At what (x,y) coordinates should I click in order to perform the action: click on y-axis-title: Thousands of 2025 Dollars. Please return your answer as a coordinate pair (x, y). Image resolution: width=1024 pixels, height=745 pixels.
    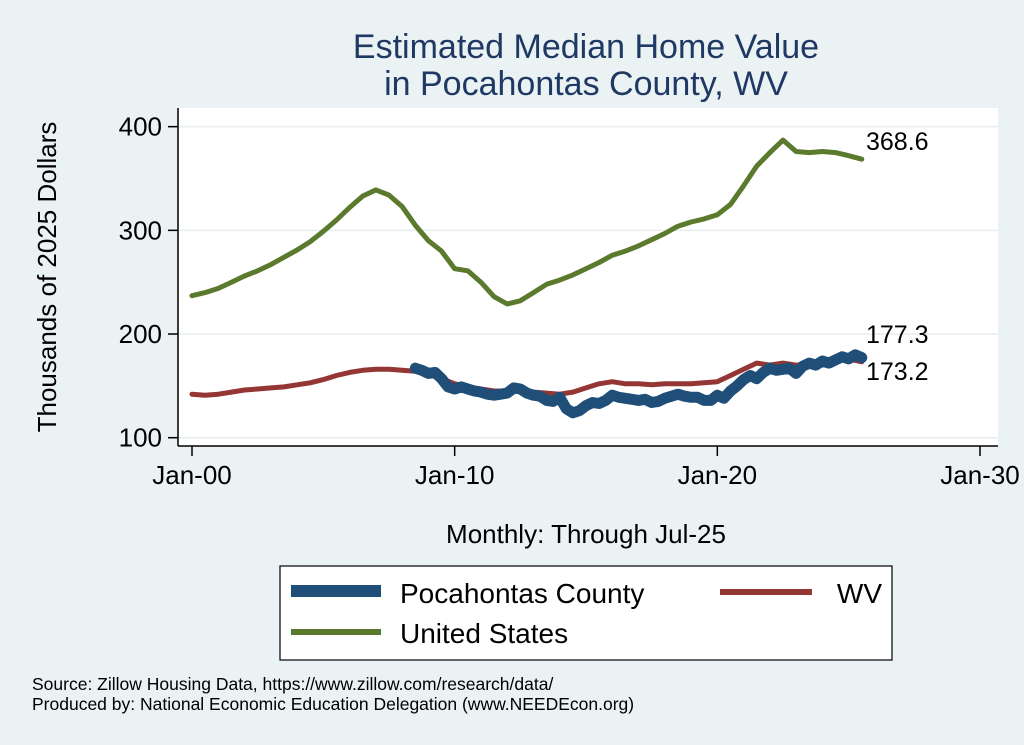
    Looking at the image, I should click on (47, 277).